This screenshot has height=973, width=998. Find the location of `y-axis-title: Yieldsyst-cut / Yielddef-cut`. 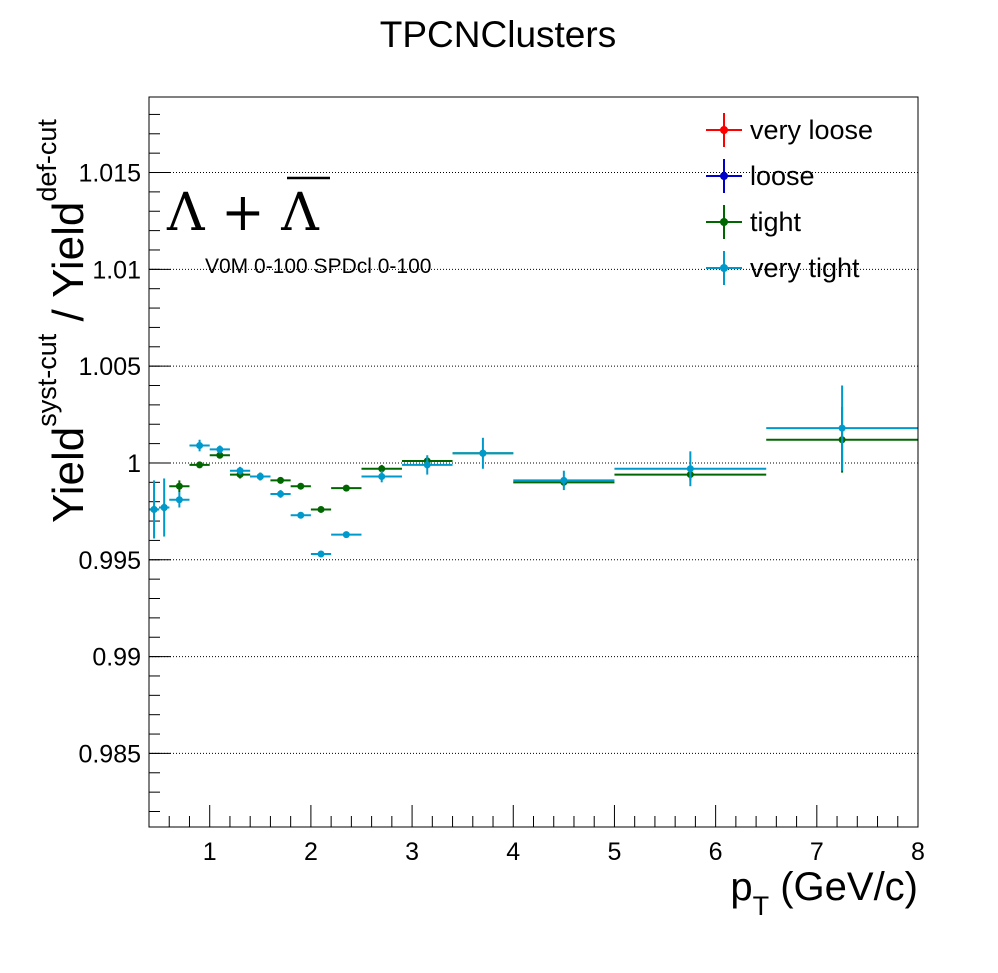

y-axis-title: Yieldsyst-cut / Yielddef-cut is located at coordinates (62, 321).